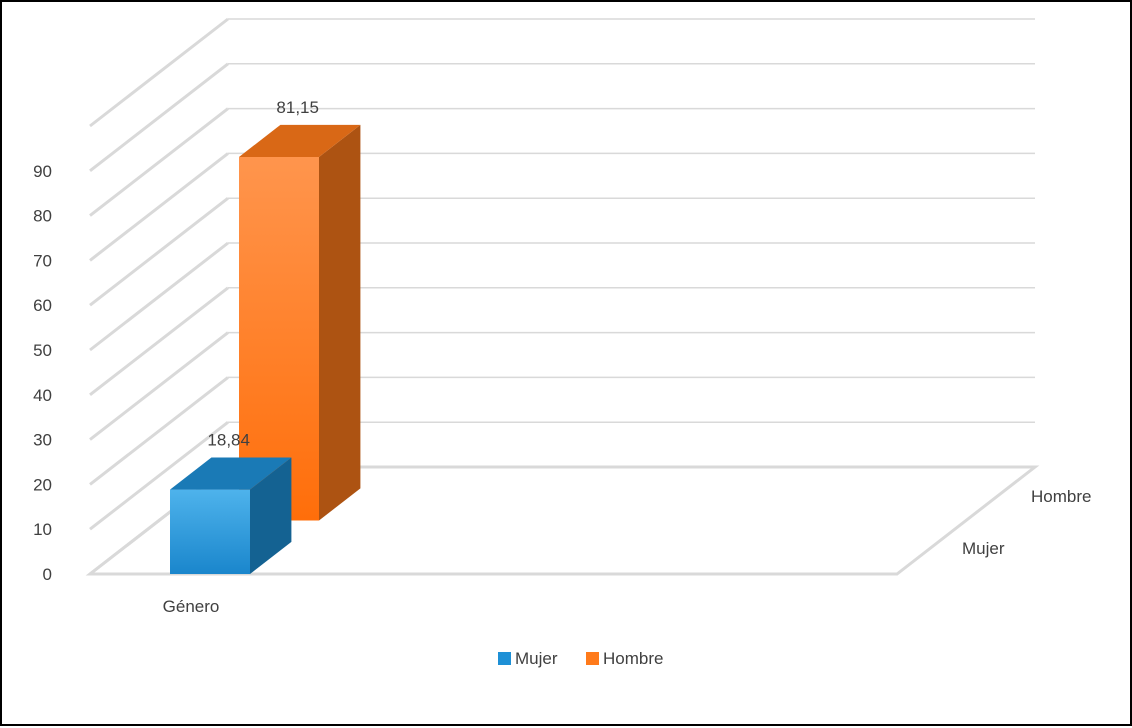 The height and width of the screenshot is (728, 1132). I want to click on y-tick-label: 30, so click(42, 440).